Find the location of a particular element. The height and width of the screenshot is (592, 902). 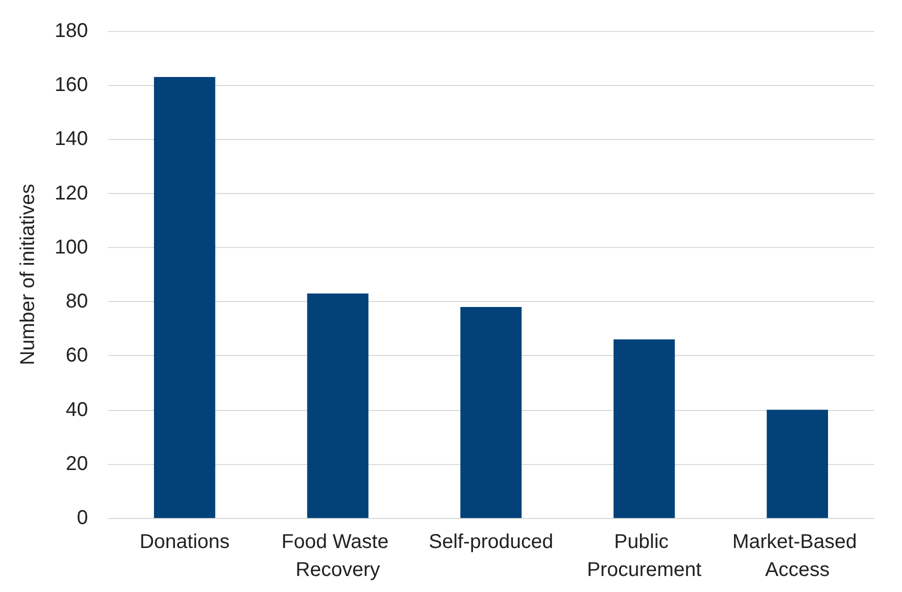

y-axis-title: Number of initiatives is located at coordinates (28, 275).